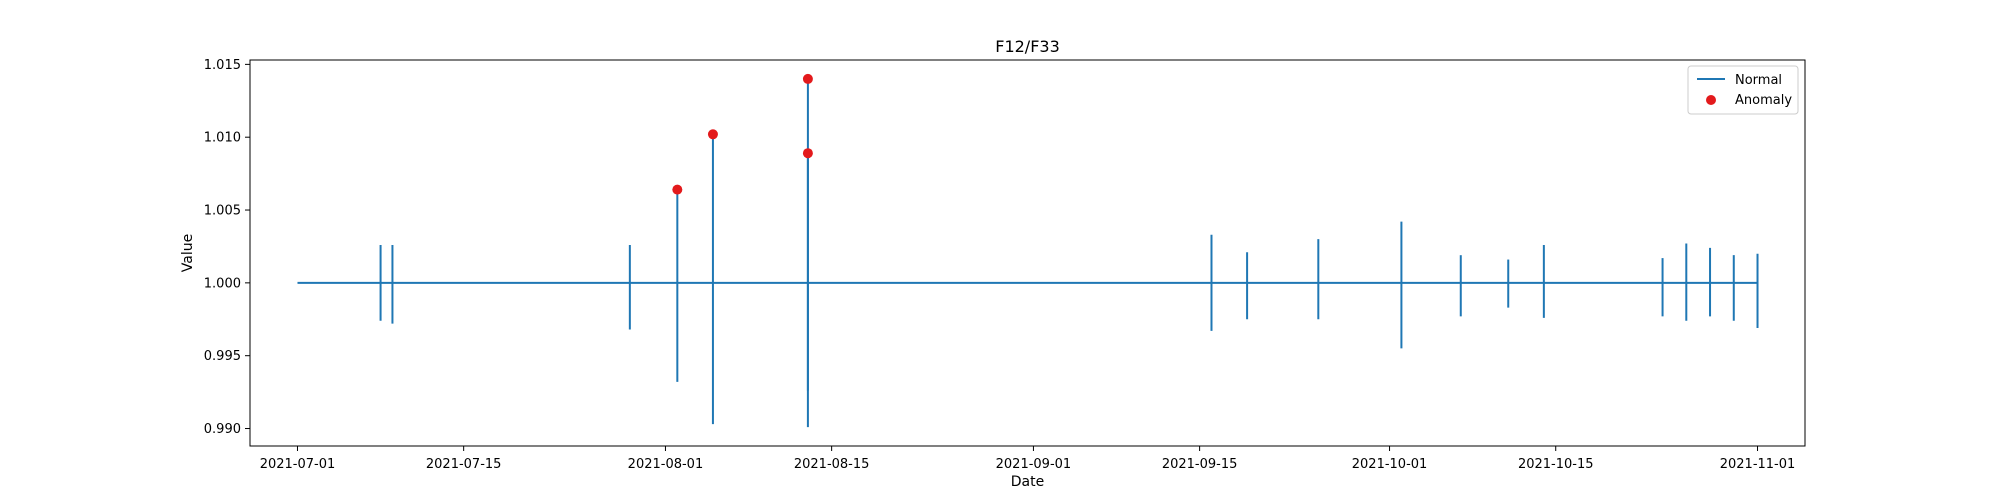  Describe the element at coordinates (1200, 464) in the screenshot. I see `x-tick-label: 2021-09-15` at that location.